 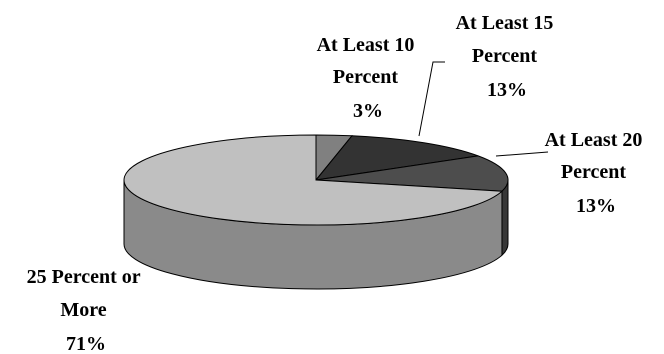 I want to click on leader-line-at-least-20-percent, so click(x=522, y=154).